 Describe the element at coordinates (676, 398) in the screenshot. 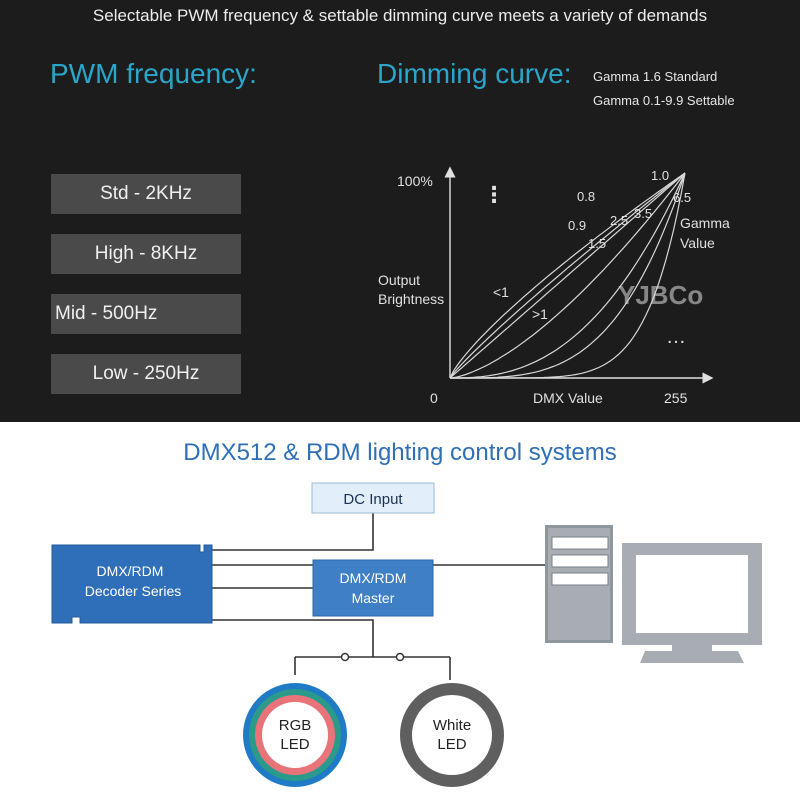

I see `x-max-label: 255` at that location.